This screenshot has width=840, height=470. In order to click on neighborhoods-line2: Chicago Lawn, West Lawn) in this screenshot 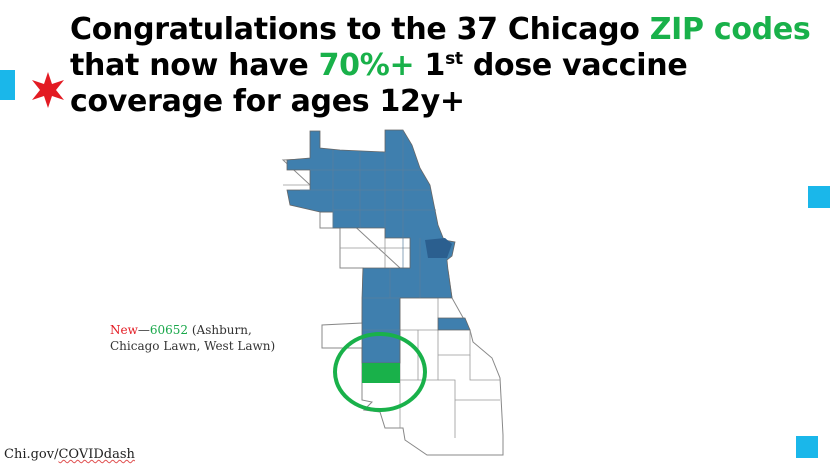, I will do `click(193, 346)`.